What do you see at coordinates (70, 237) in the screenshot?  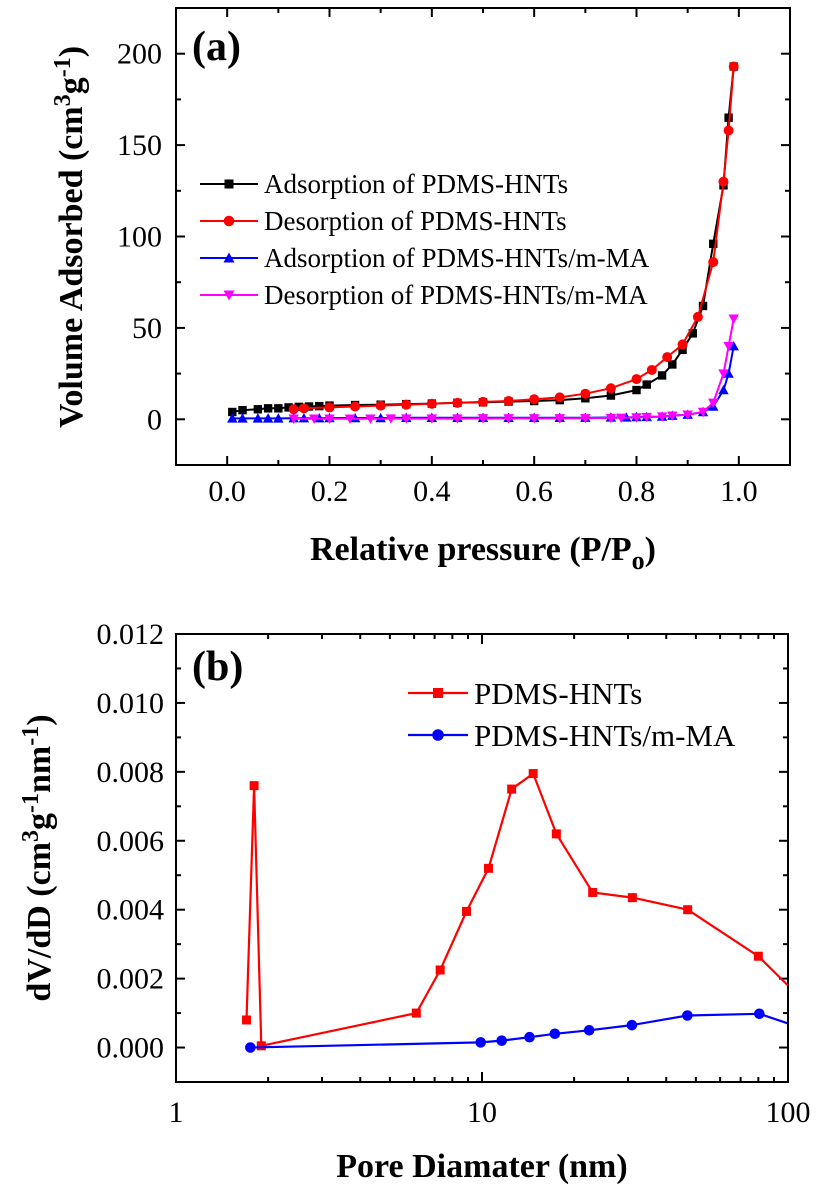 I see `y-axis-title: Volume Adsorbed (cm3g-1)` at bounding box center [70, 237].